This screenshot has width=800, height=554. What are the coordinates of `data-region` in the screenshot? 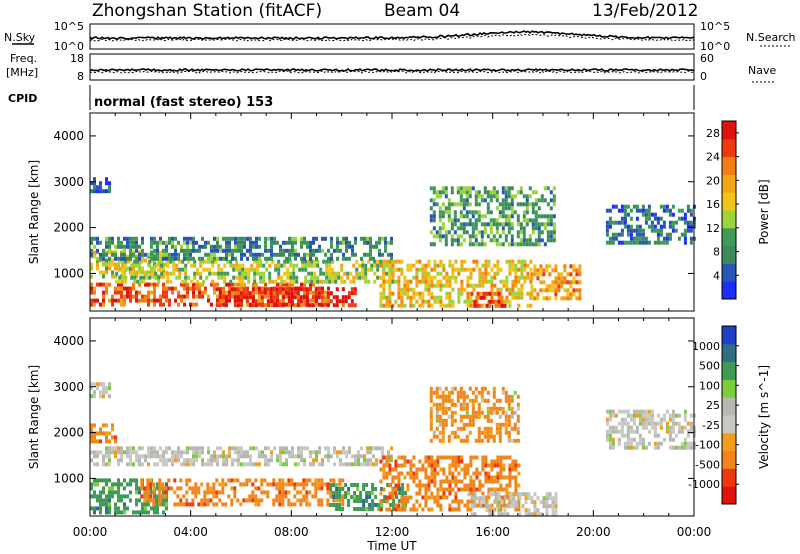 It's located at (450, 483).